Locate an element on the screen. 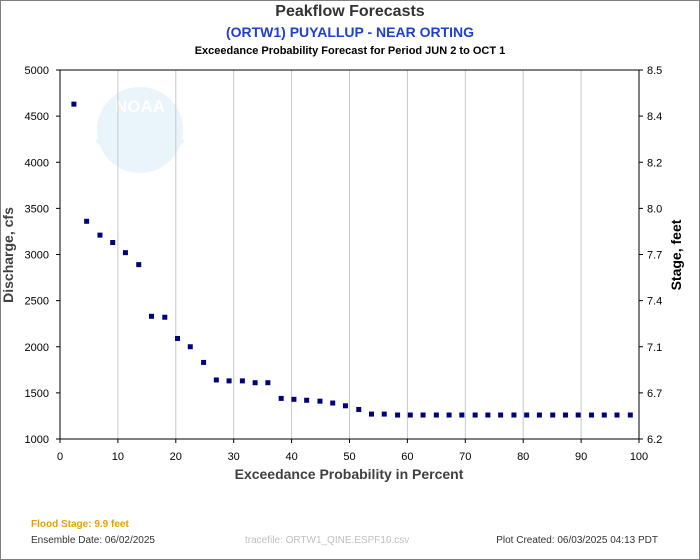  plot-created: Plot Created: 06/03/2025 04:13 PDT is located at coordinates (577, 540).